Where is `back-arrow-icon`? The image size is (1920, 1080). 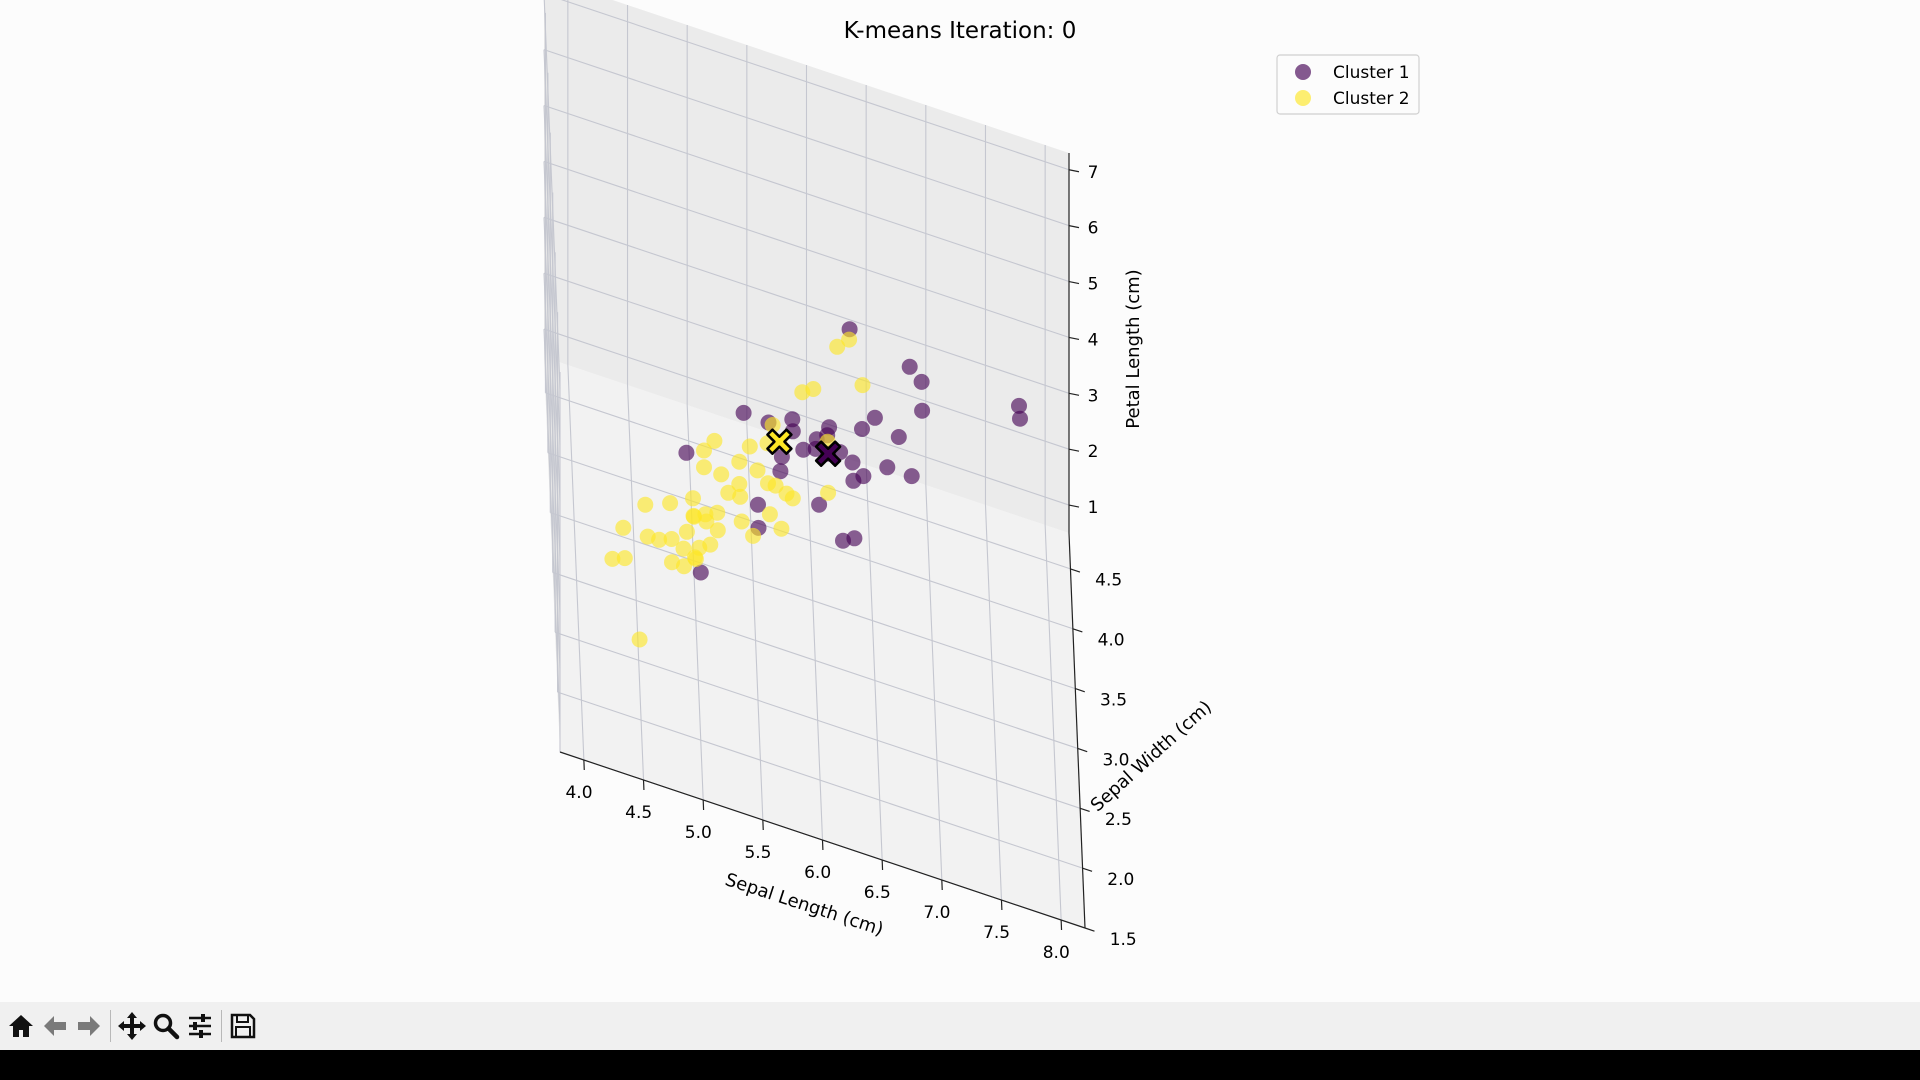 back-arrow-icon is located at coordinates (55, 1026).